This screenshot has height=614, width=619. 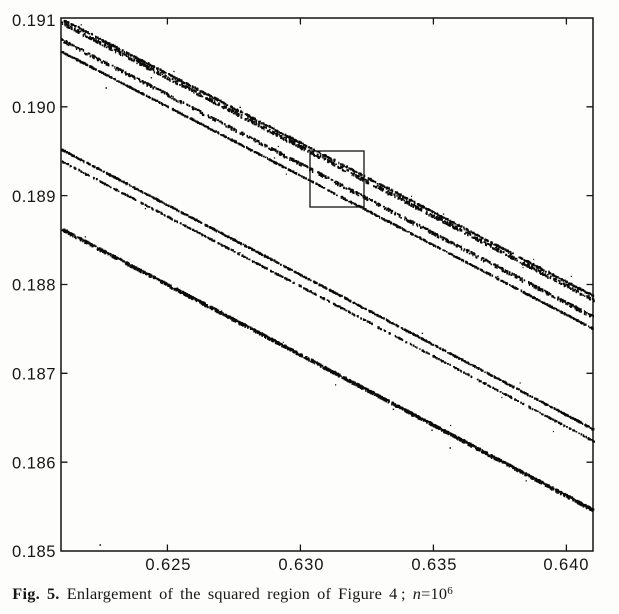 What do you see at coordinates (34, 107) in the screenshot?
I see `svg-text: 0.190` at bounding box center [34, 107].